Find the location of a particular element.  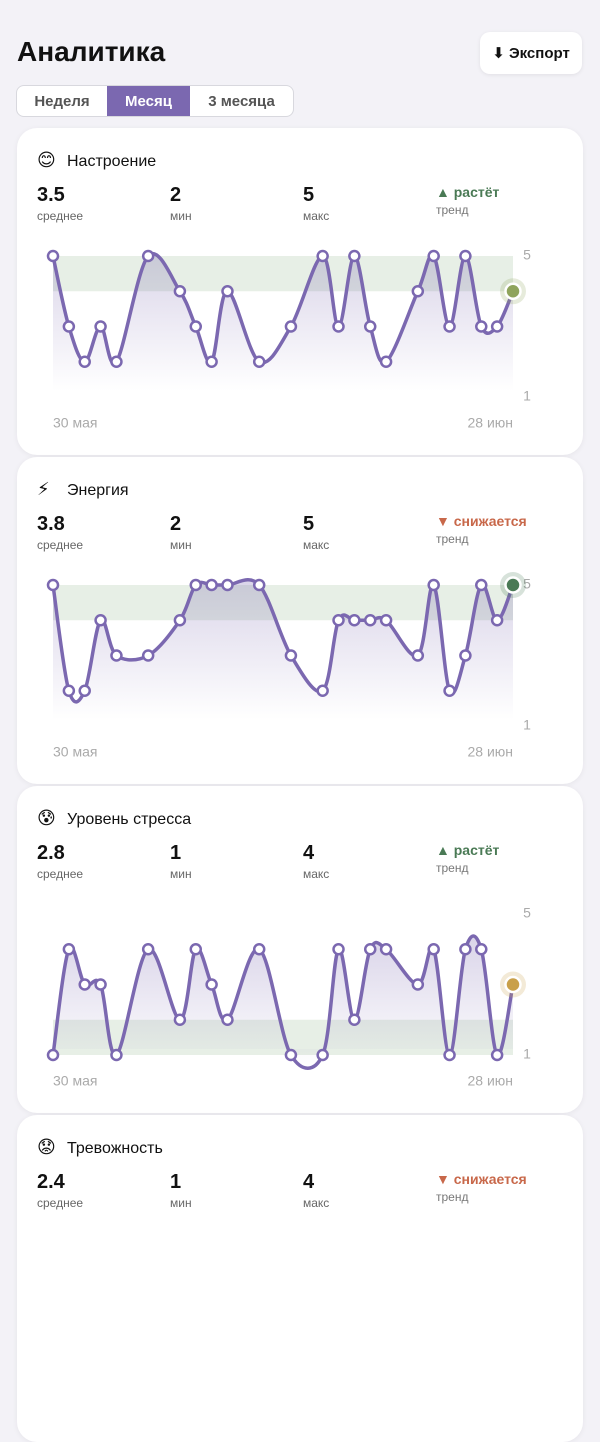

card-icon: 😰 is located at coordinates (46, 818).